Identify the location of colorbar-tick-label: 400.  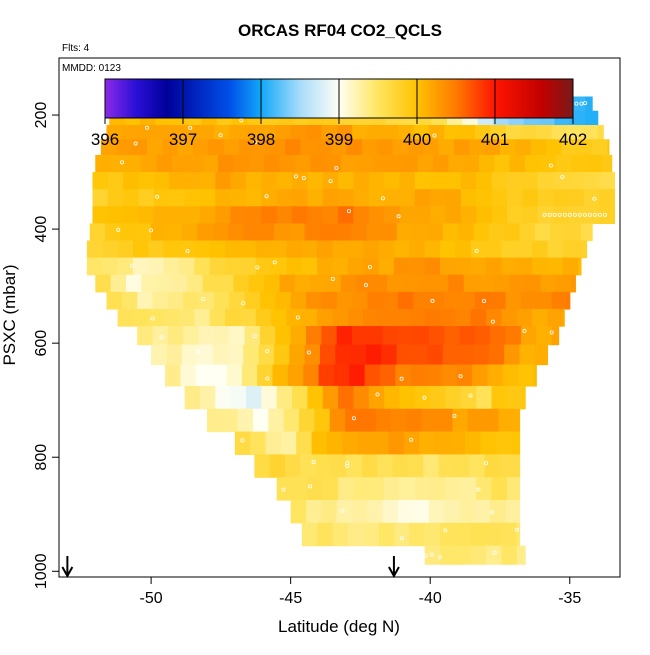
(417, 139).